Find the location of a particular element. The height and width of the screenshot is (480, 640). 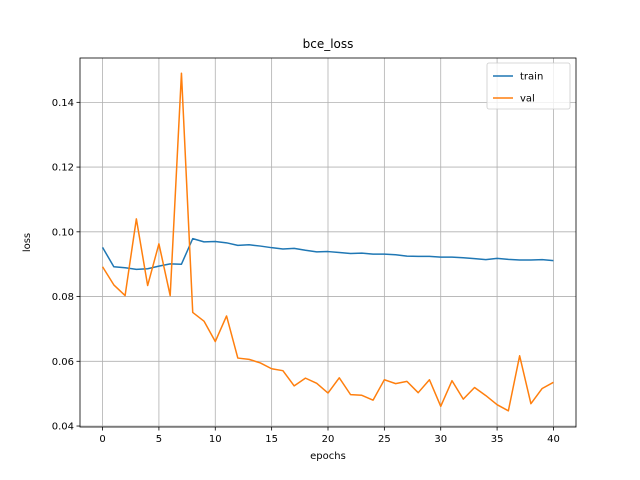

y-tick-label: 0.04 is located at coordinates (63, 427).